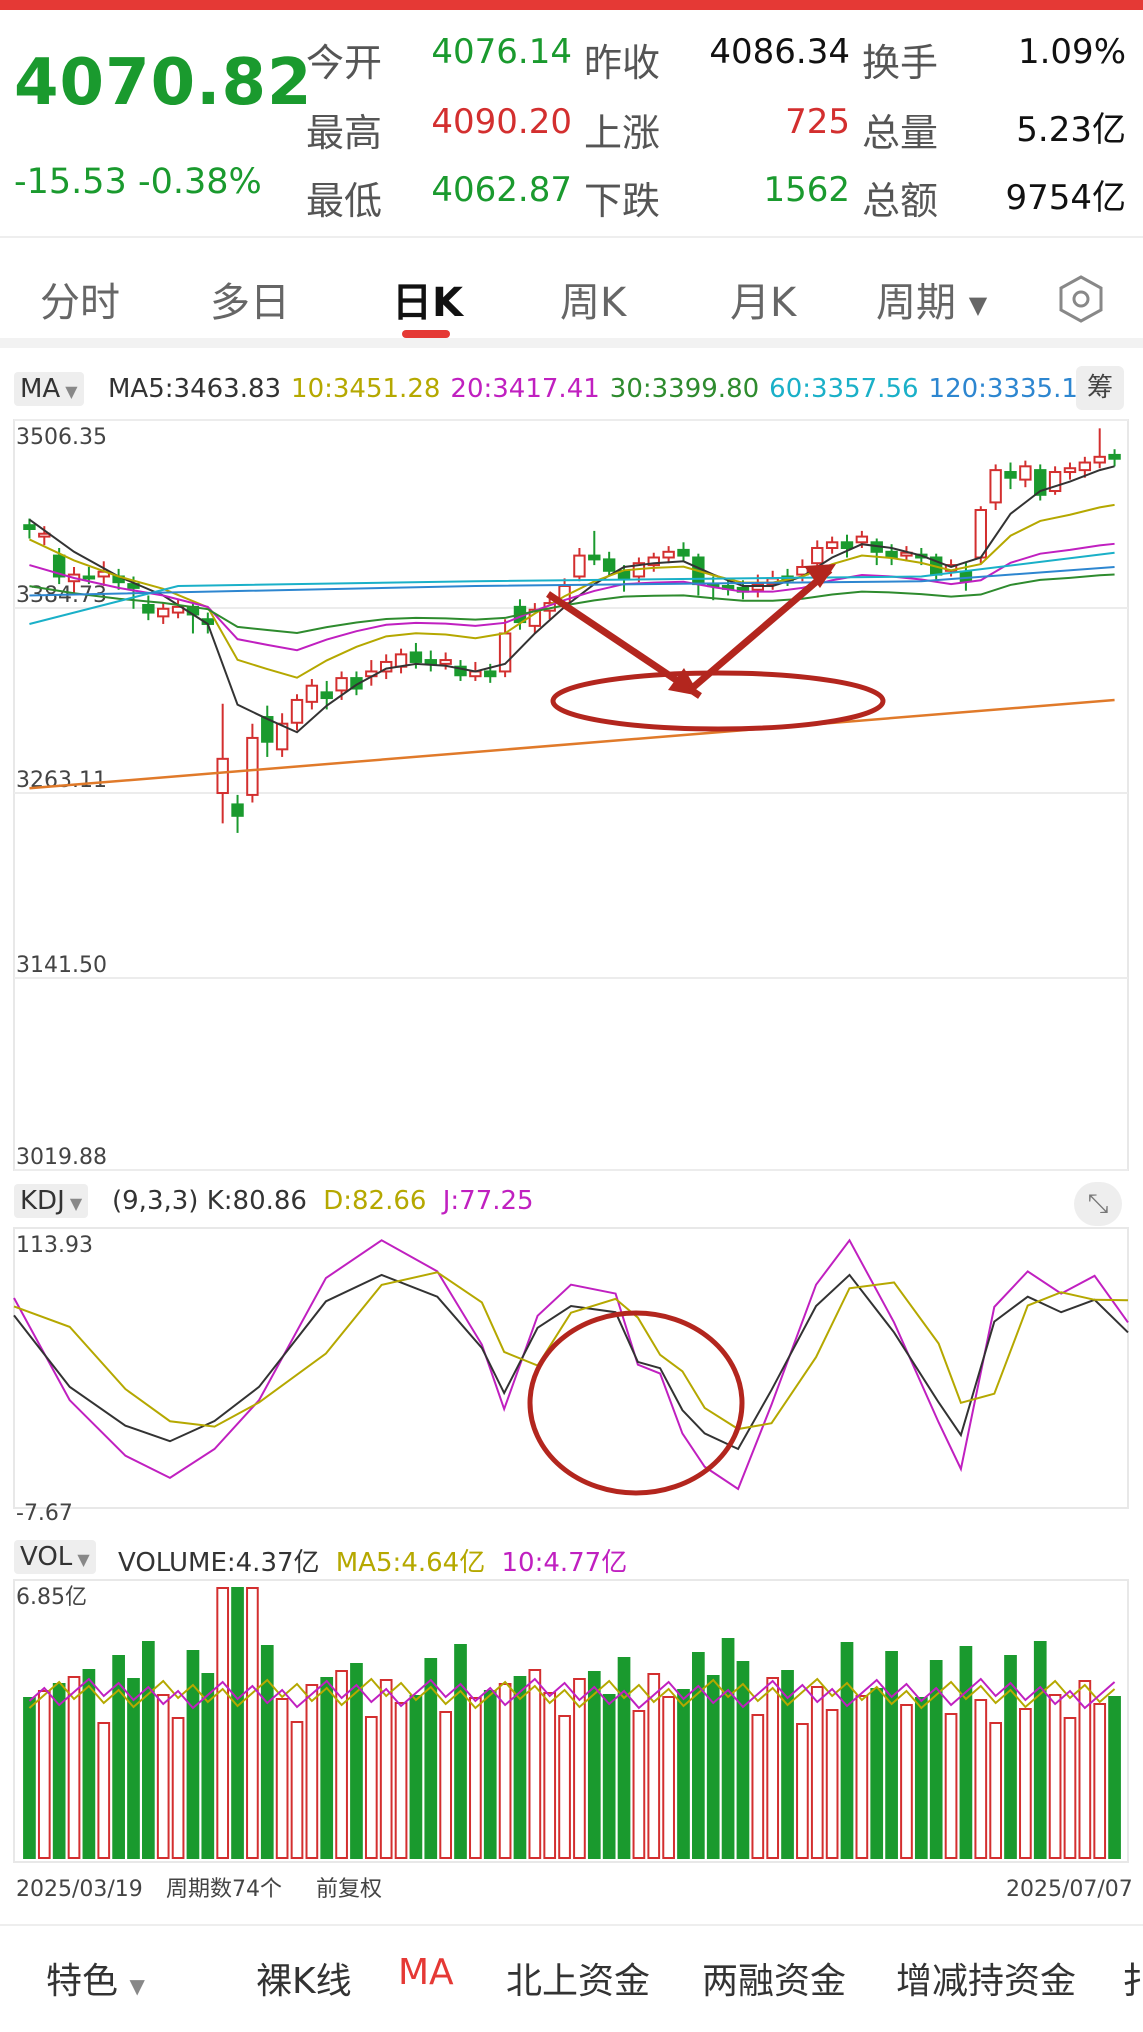 The height and width of the screenshot is (2032, 1143). What do you see at coordinates (1098, 1204) in the screenshot?
I see `expand-icon: ⤡` at bounding box center [1098, 1204].